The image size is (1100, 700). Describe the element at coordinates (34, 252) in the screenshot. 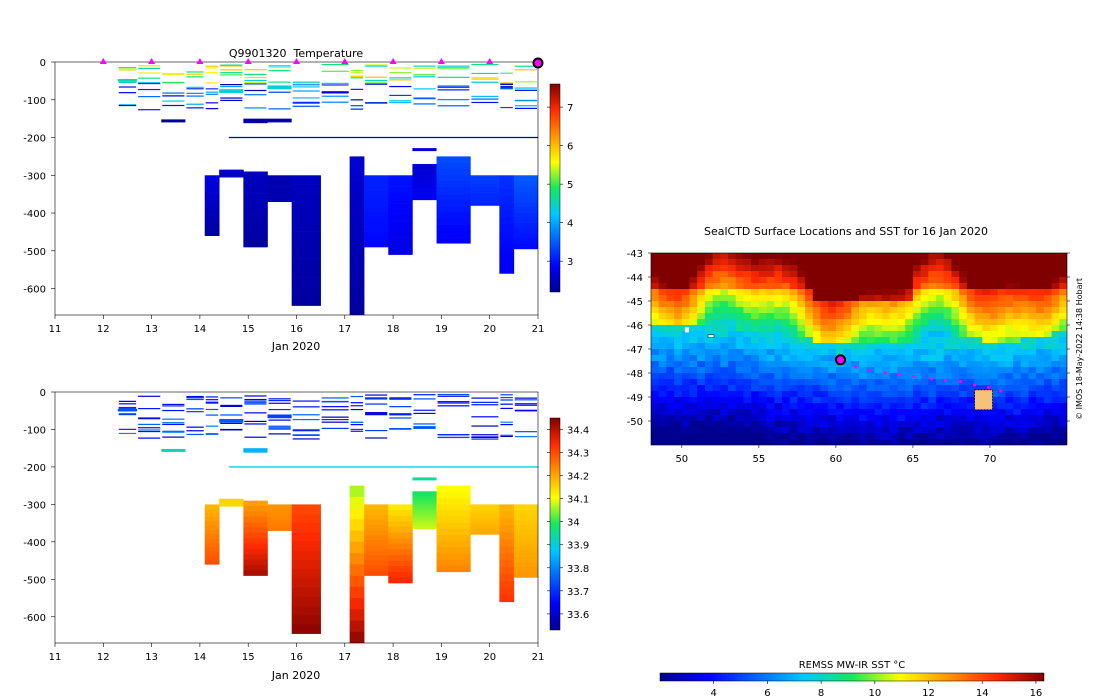

I see `y-tick-label: -500` at that location.